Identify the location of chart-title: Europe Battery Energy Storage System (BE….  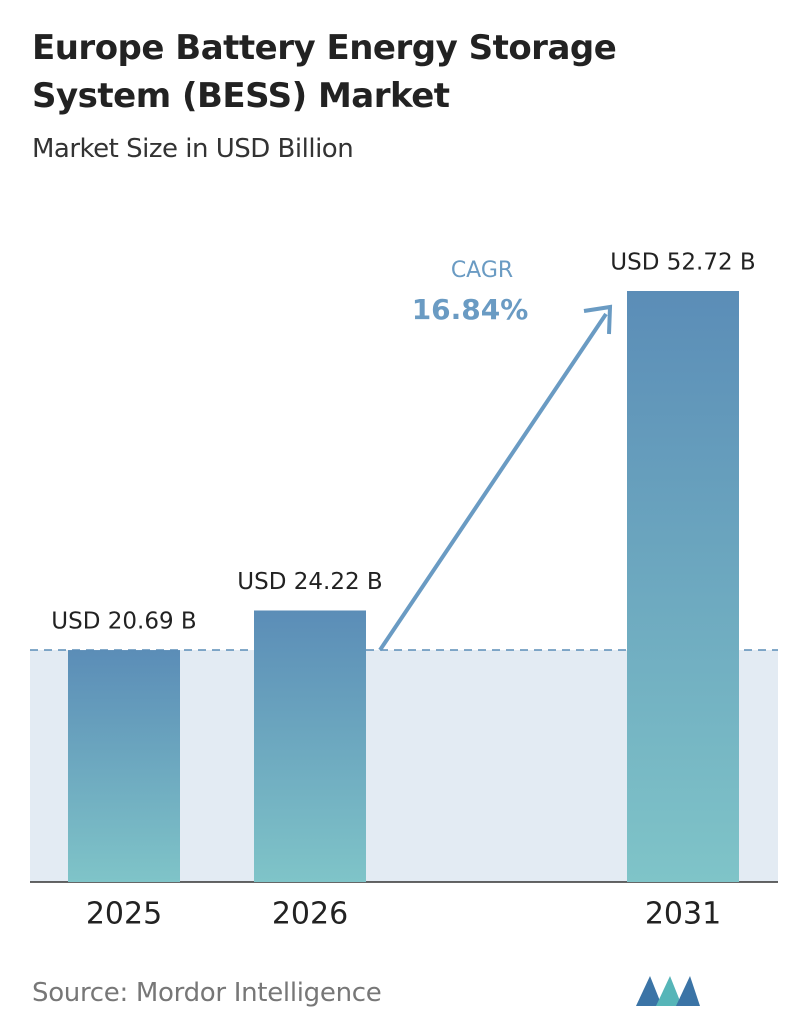
(324, 72).